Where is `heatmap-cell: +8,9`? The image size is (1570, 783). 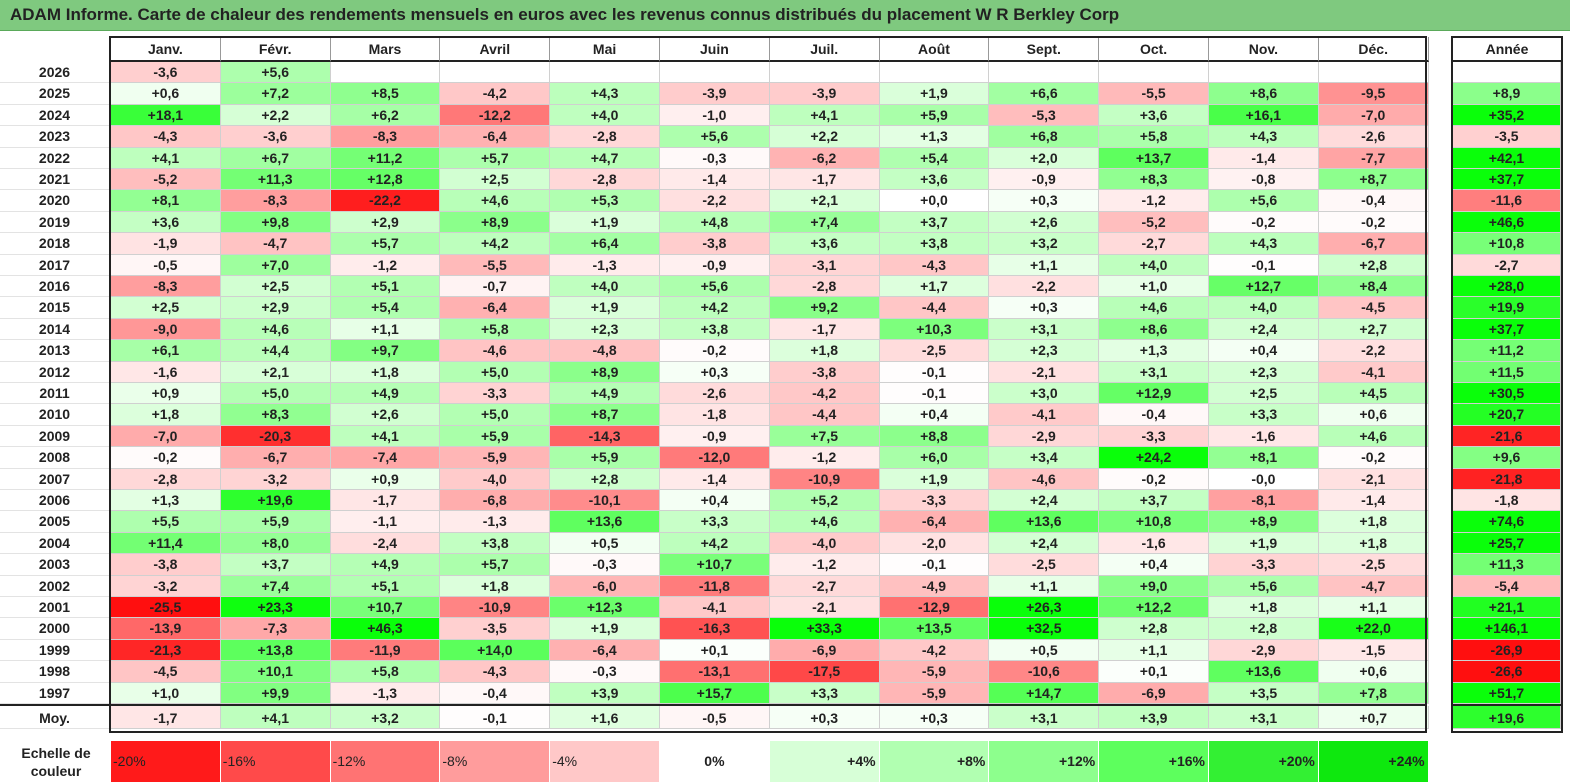
heatmap-cell: +8,9 is located at coordinates (495, 222).